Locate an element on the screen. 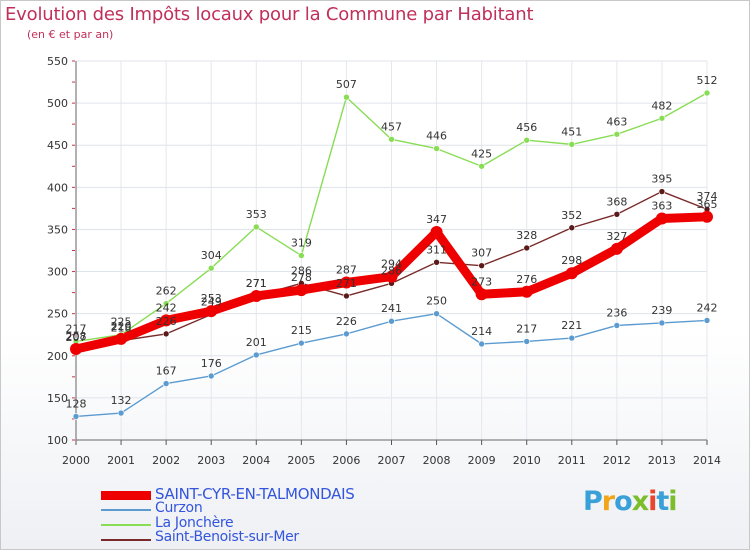  y-tick-label: 150 is located at coordinates (57, 398).